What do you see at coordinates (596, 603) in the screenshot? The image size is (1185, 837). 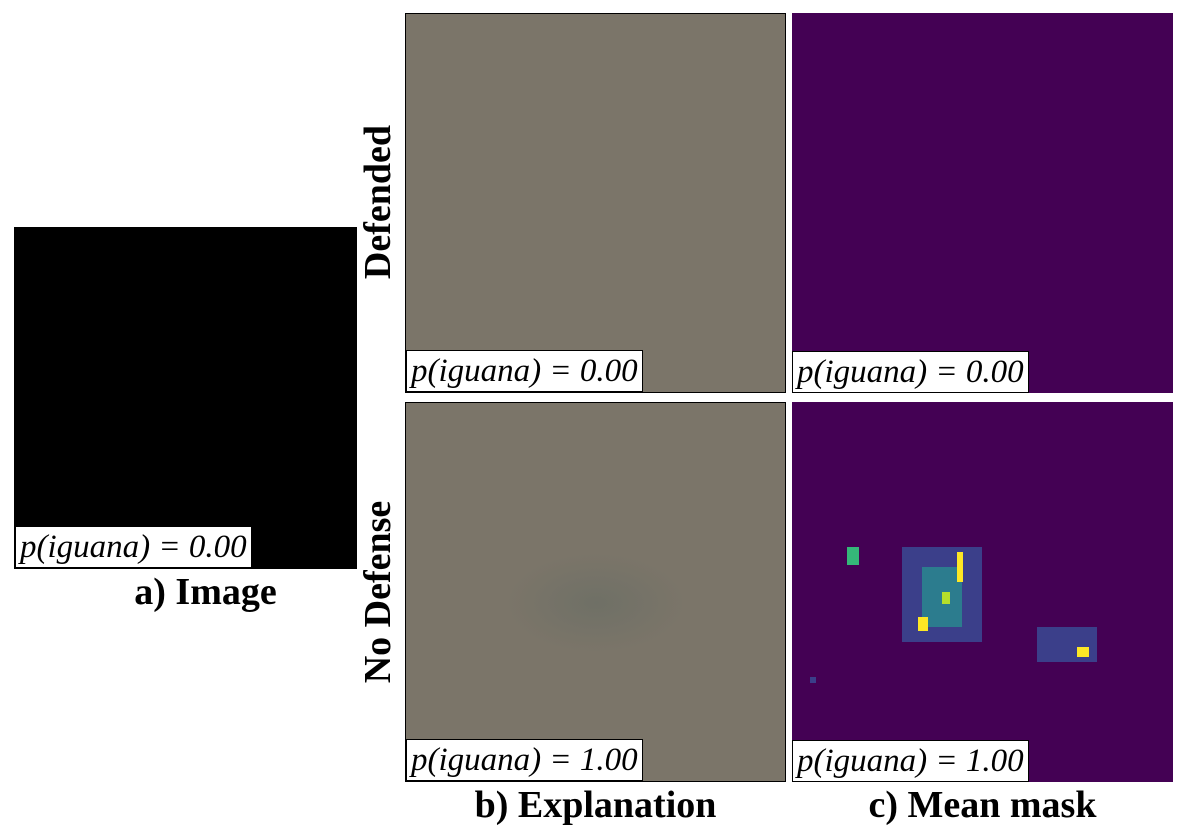 I see `texture` at bounding box center [596, 603].